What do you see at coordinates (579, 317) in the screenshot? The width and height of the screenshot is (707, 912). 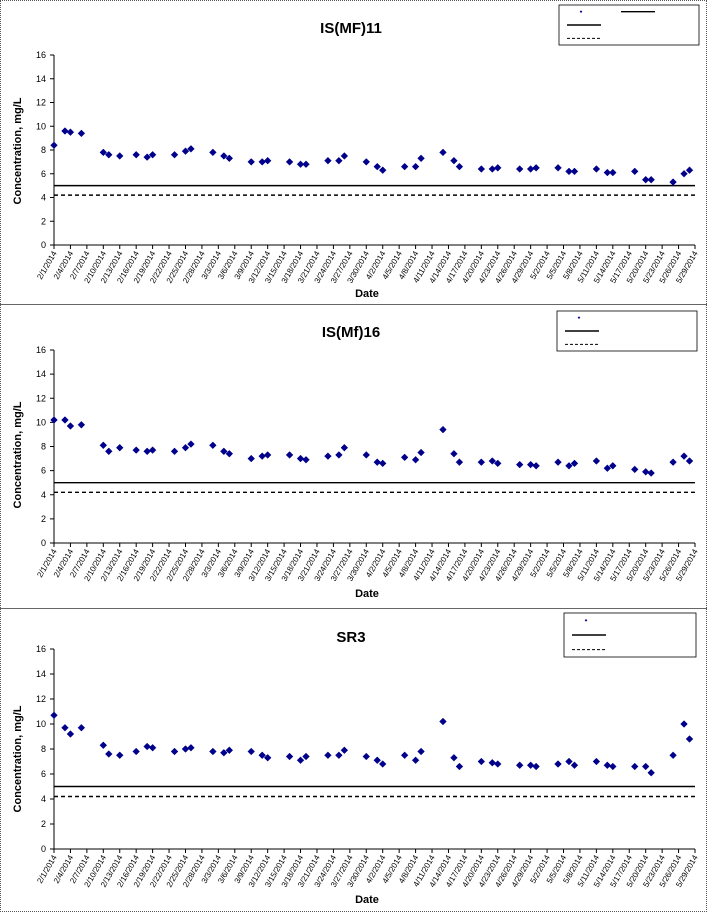 I see `legend-marker` at bounding box center [579, 317].